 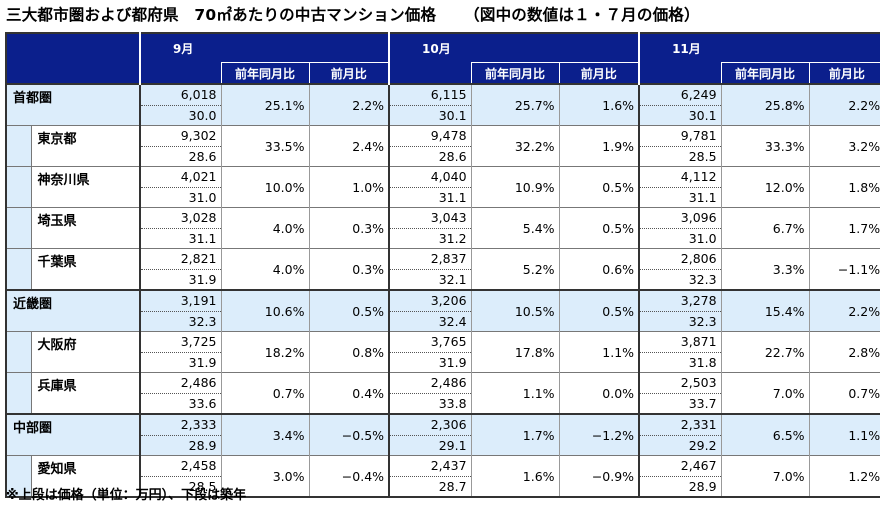 What do you see at coordinates (202, 197) in the screenshot?
I see `age-value: 31.0` at bounding box center [202, 197].